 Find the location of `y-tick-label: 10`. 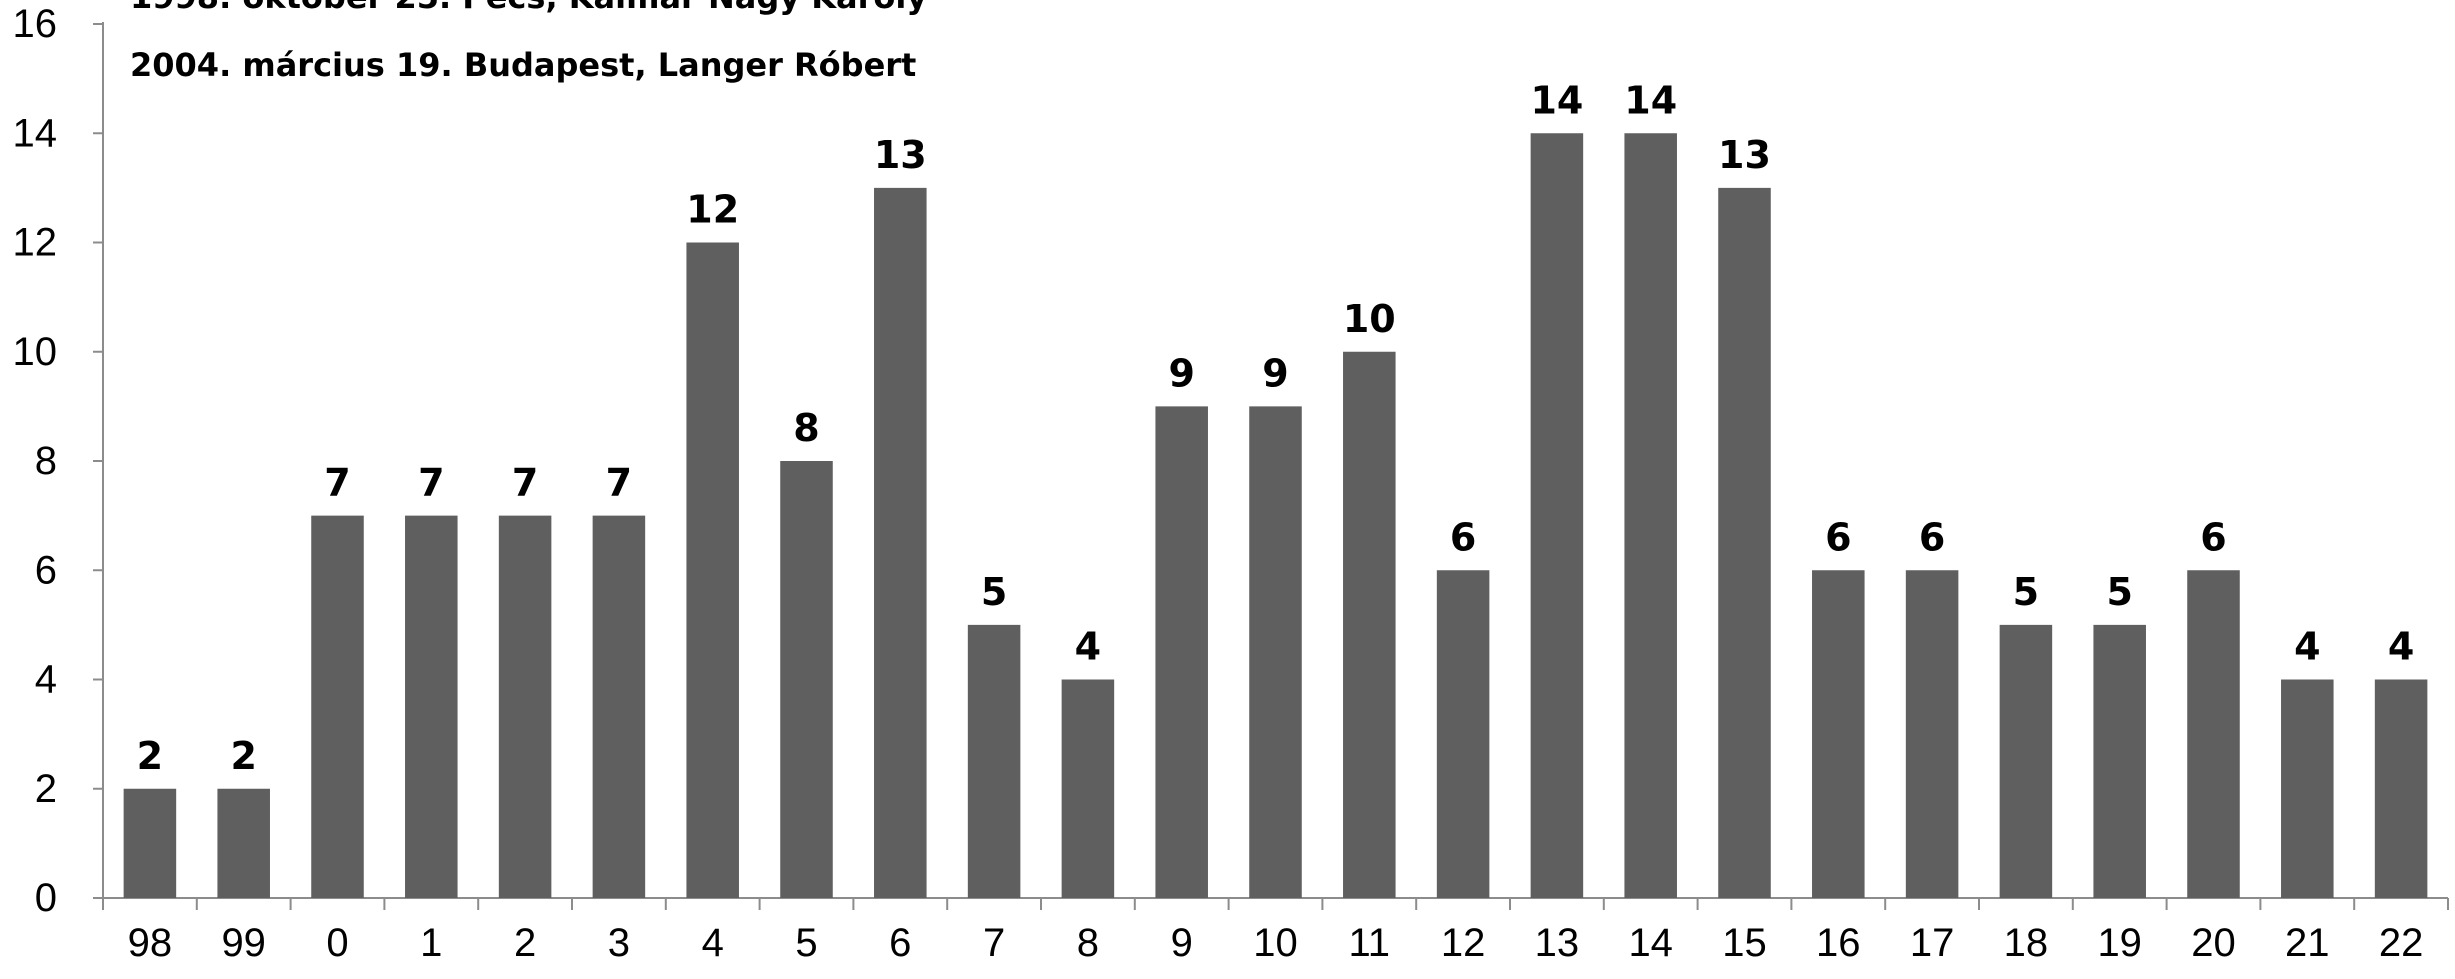

y-tick-label: 10 is located at coordinates (35, 352).